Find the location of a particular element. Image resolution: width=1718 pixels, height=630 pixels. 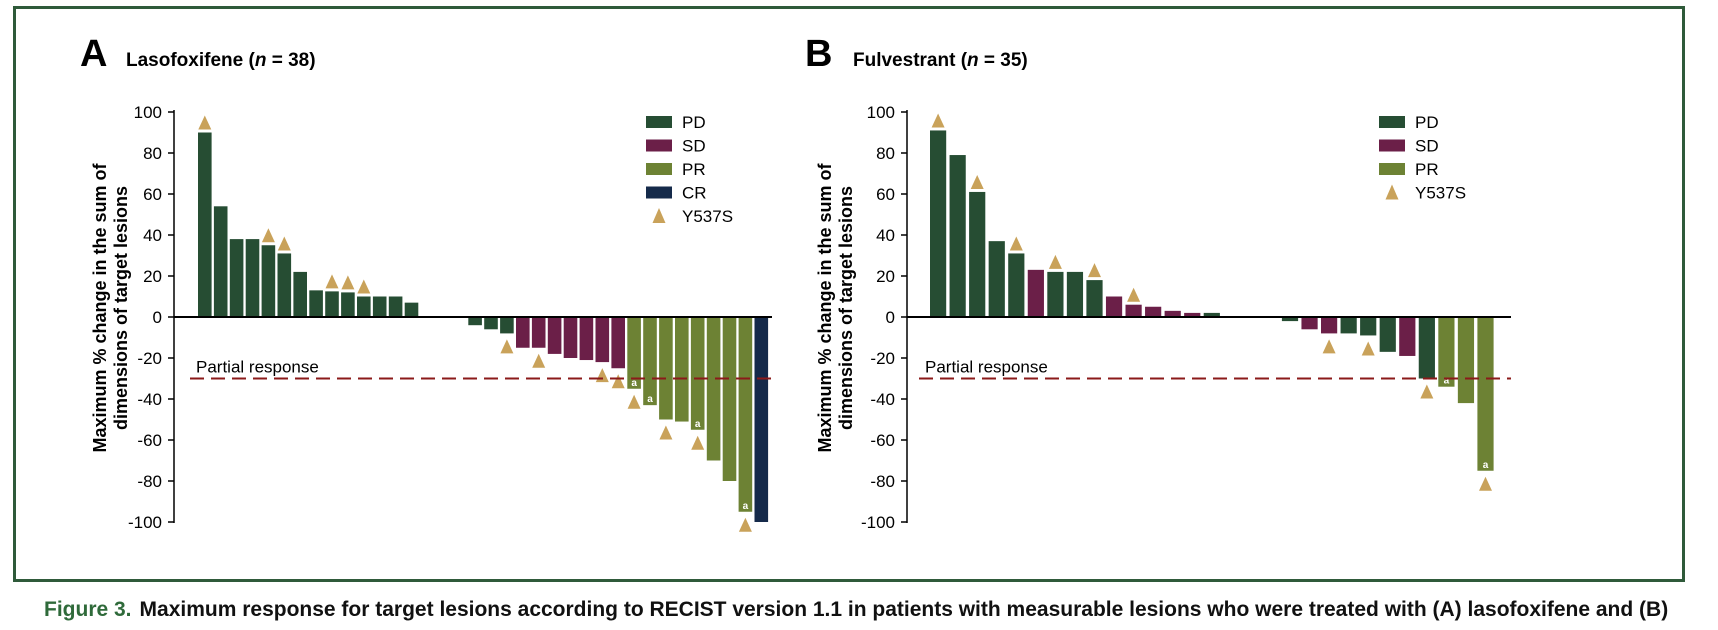

panel-a-title-n-text: = 38) is located at coordinates (290, 60).